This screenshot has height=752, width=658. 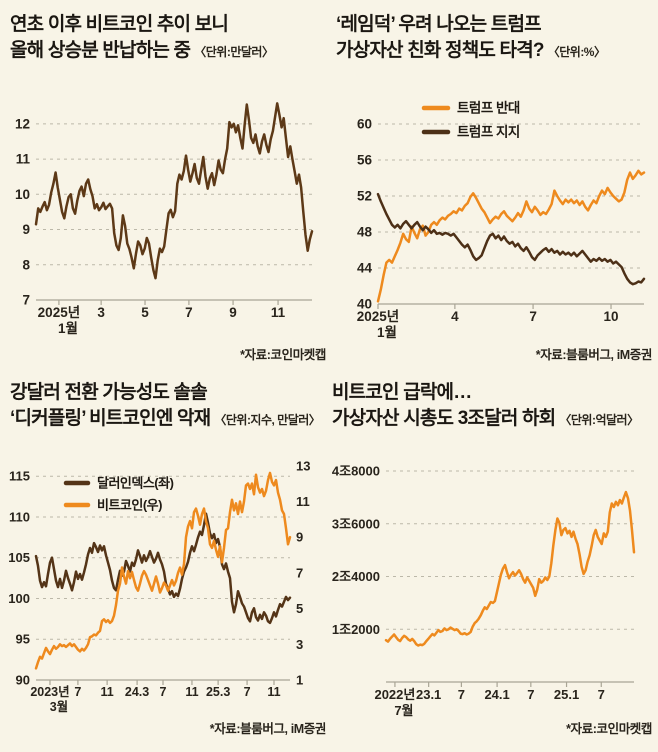 I want to click on svg-text: 90, so click(x=23, y=680).